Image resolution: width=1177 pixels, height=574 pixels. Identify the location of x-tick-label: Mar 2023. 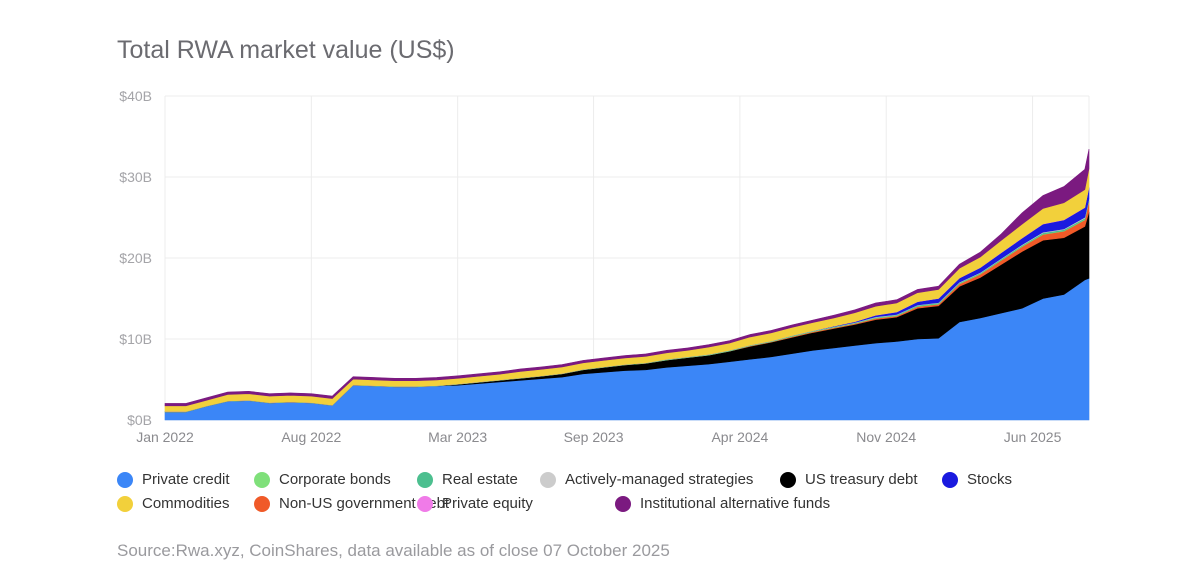
(457, 437).